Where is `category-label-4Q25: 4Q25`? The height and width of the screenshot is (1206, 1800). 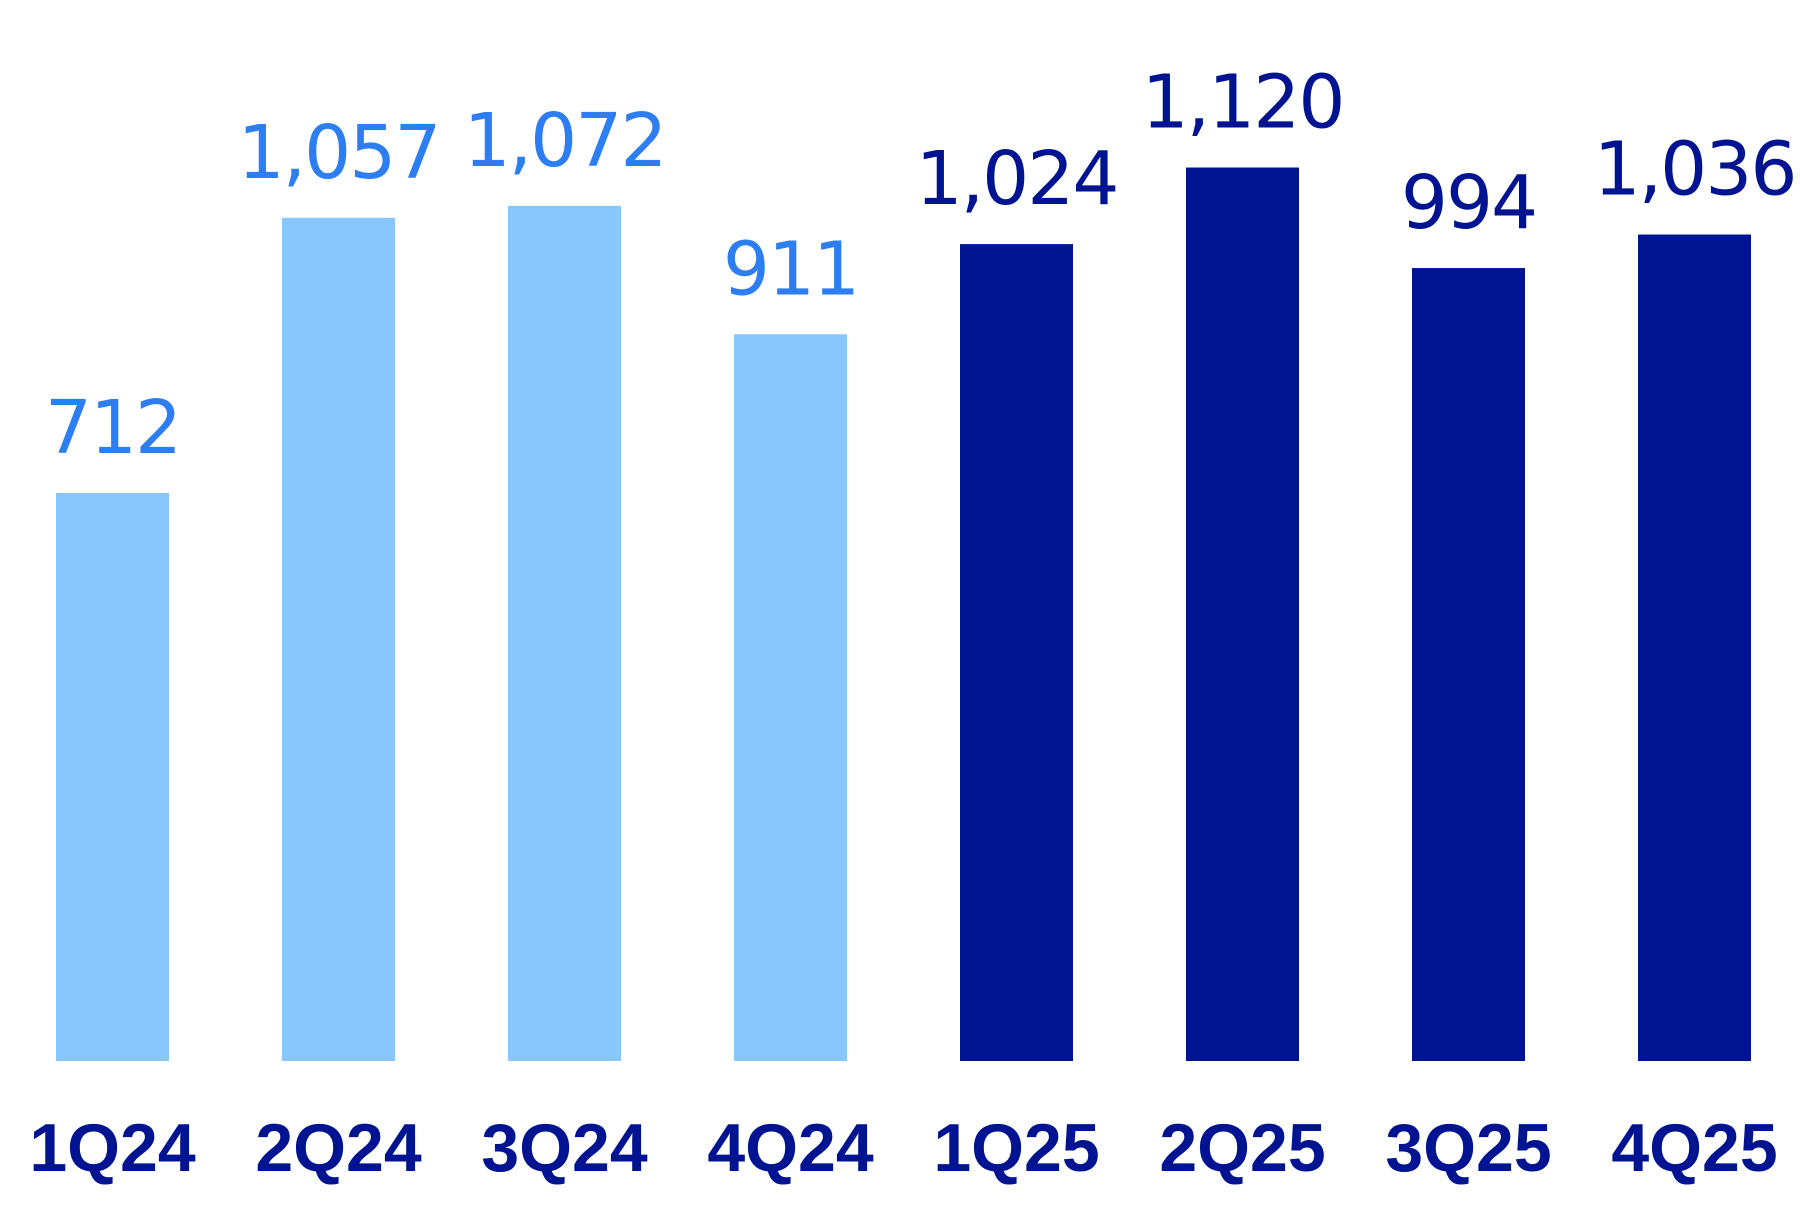
category-label-4Q25: 4Q25 is located at coordinates (1694, 1148).